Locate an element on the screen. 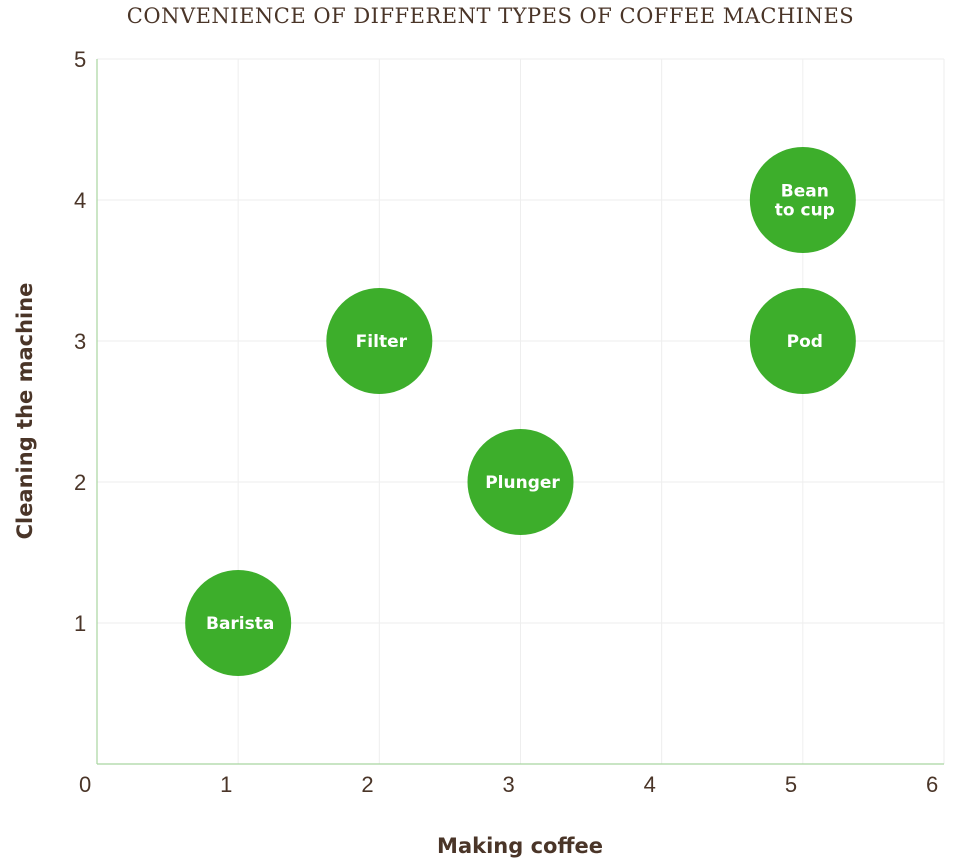 This screenshot has height=864, width=963. bubble: Bean to cup is located at coordinates (802, 200).